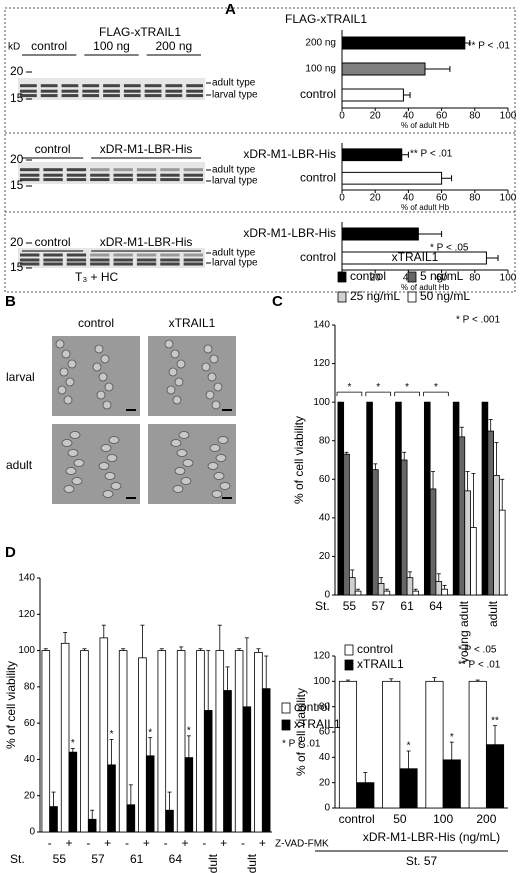 The width and height of the screenshot is (520, 873). Describe the element at coordinates (96, 464) in the screenshot. I see `micrograph` at that location.